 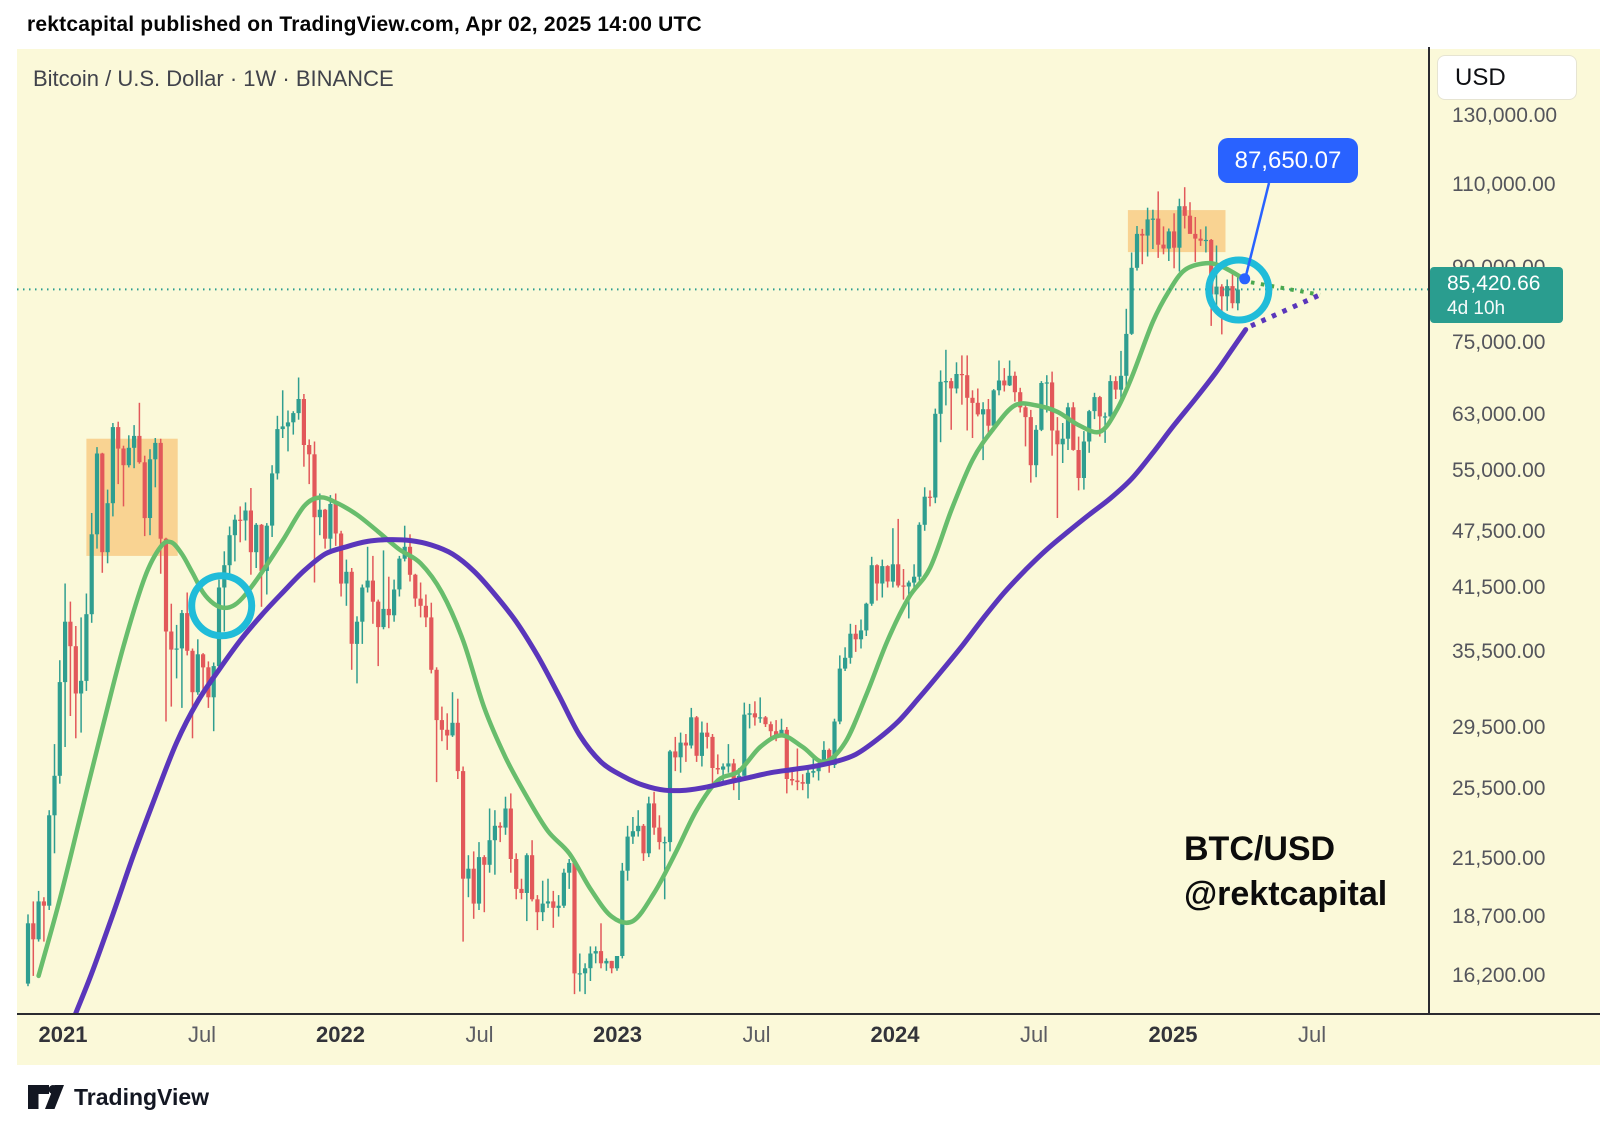 What do you see at coordinates (1504, 184) in the screenshot?
I see `price-tick-label: 110,000.00` at bounding box center [1504, 184].